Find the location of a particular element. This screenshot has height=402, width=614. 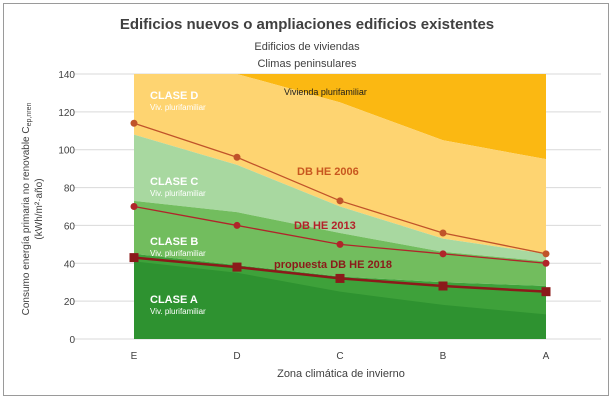

x-tick-label: C is located at coordinates (339, 356).